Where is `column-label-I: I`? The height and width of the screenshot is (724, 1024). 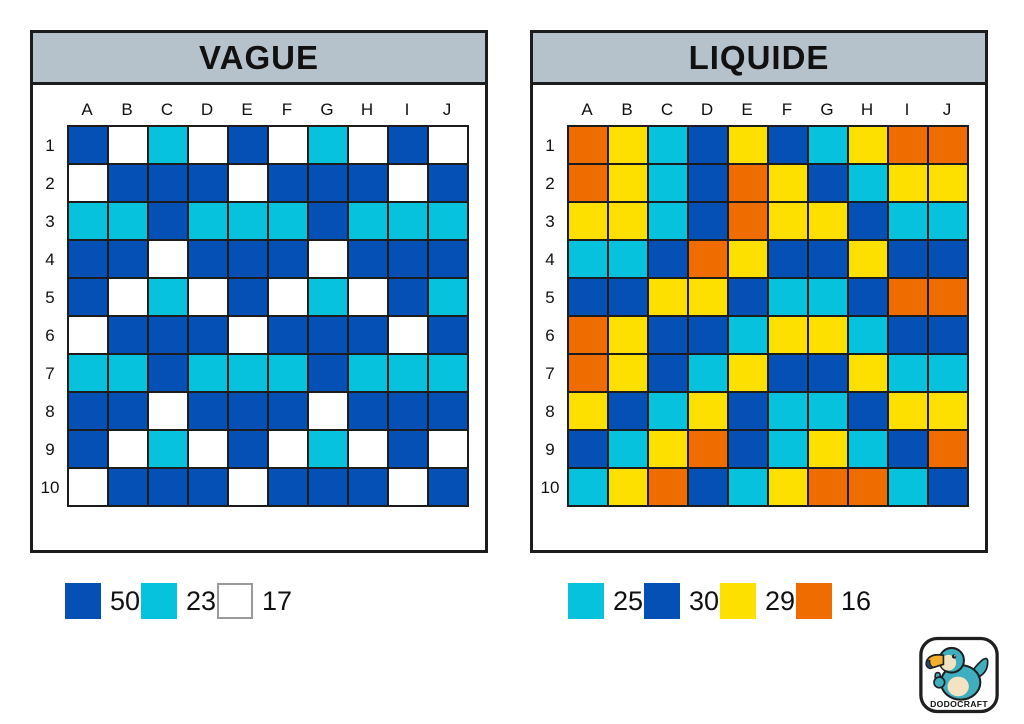 column-label-I: I is located at coordinates (907, 109).